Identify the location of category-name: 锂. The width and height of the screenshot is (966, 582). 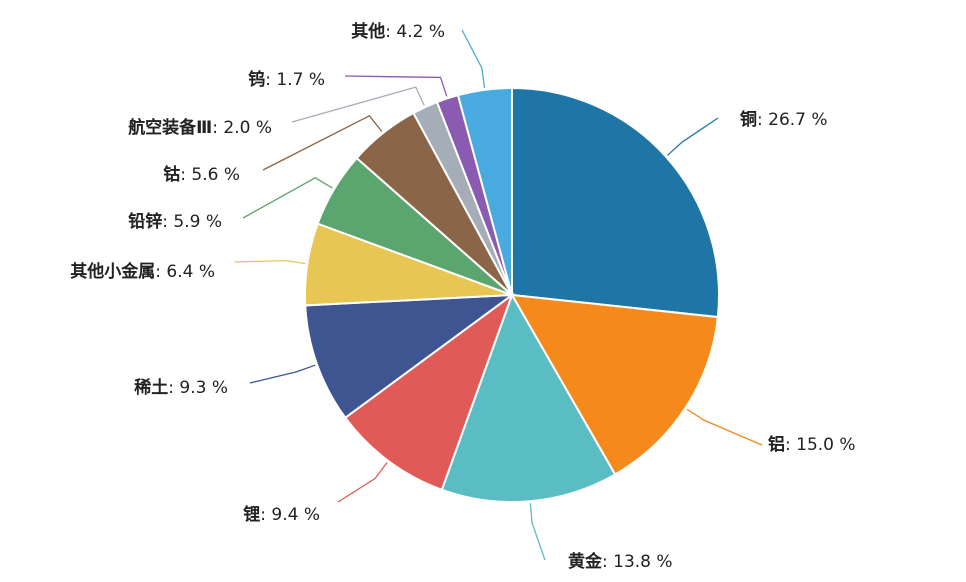
(251, 514).